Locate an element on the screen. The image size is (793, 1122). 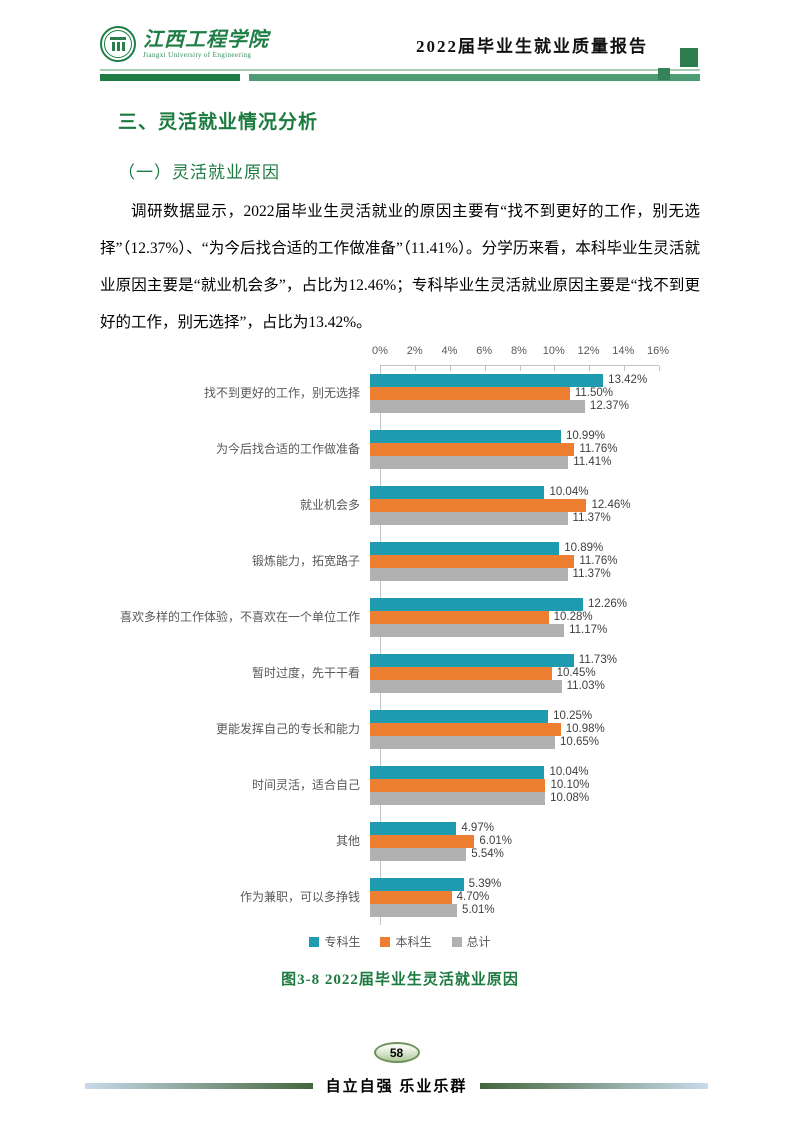
bar-line: 10.89% is located at coordinates (509, 548).